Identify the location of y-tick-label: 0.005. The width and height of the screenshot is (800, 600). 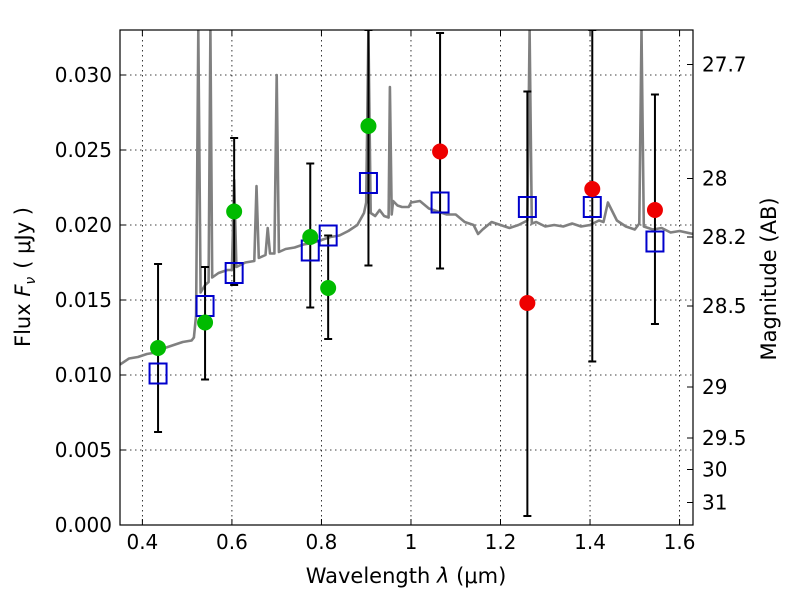
(83, 450).